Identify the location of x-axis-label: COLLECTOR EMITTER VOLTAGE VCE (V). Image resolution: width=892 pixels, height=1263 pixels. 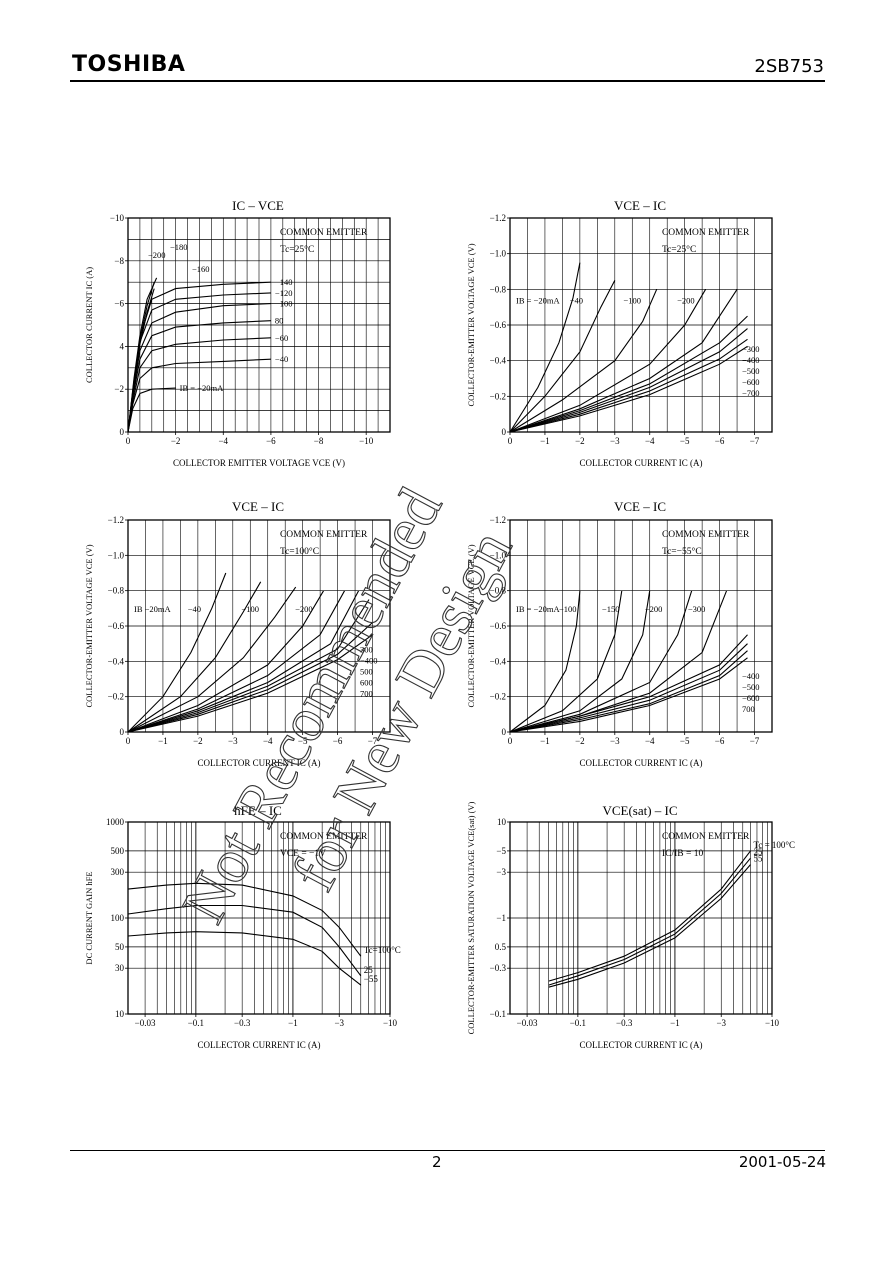
(259, 463).